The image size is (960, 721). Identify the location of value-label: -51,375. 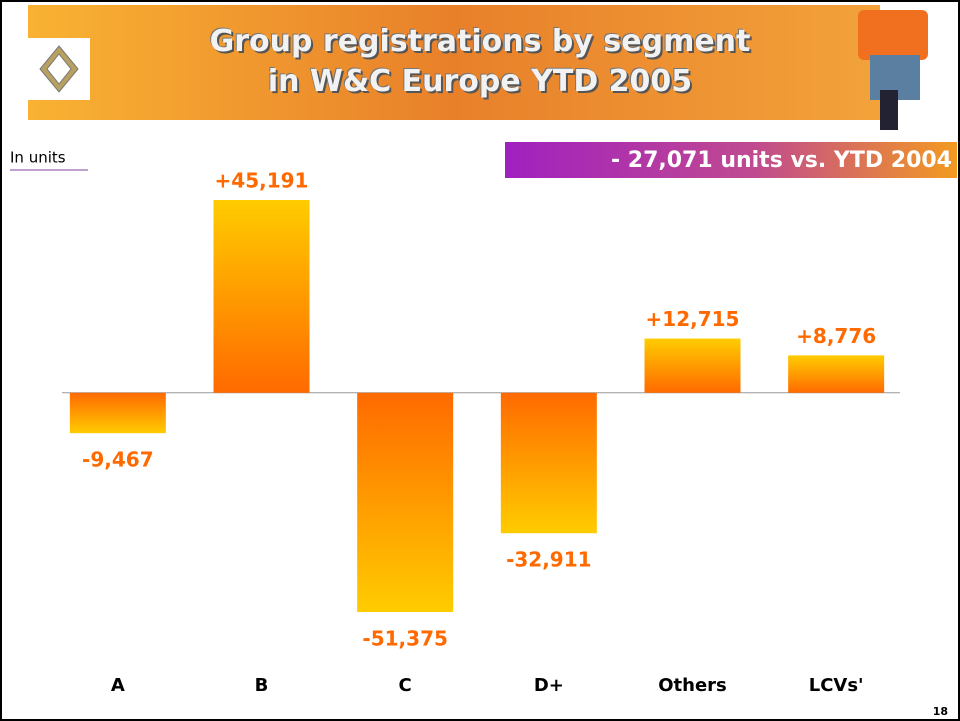
(404, 639).